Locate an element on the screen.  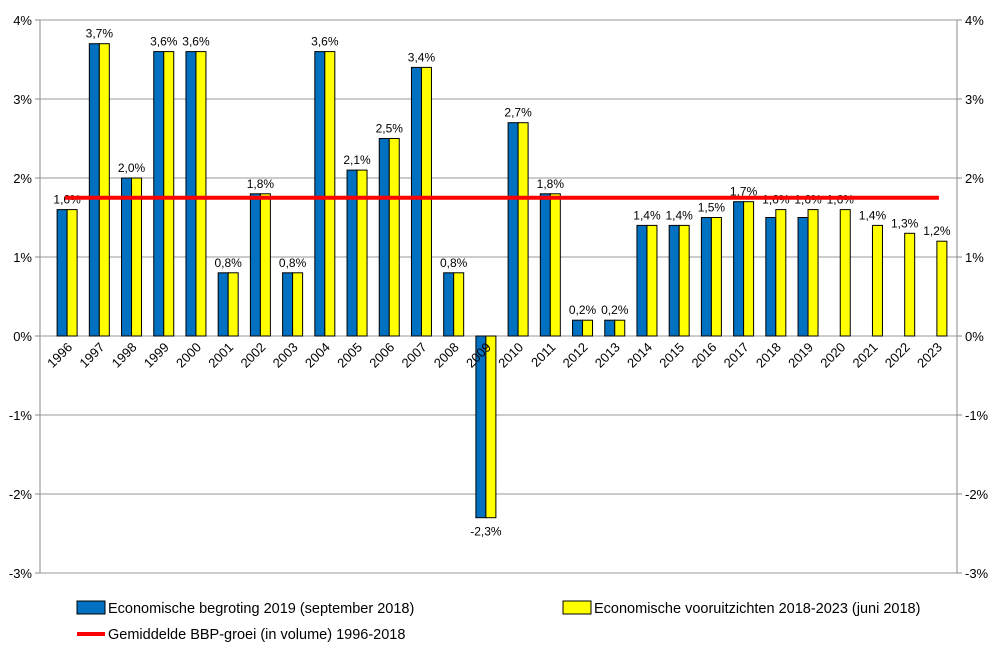
x-tick-label: 2000 is located at coordinates (188, 355).